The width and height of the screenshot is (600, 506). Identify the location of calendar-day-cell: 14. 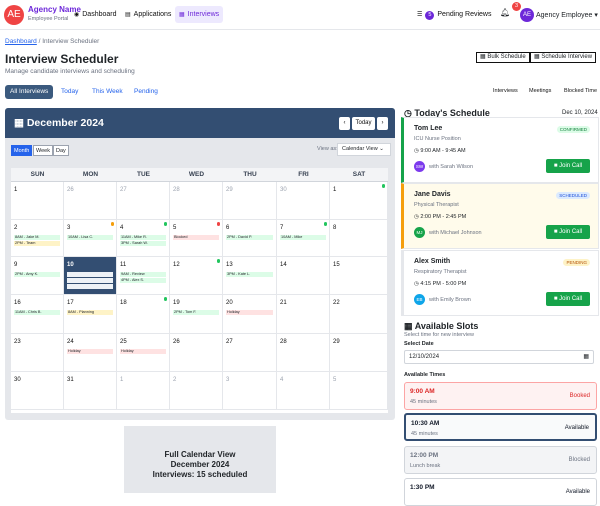
(303, 276).